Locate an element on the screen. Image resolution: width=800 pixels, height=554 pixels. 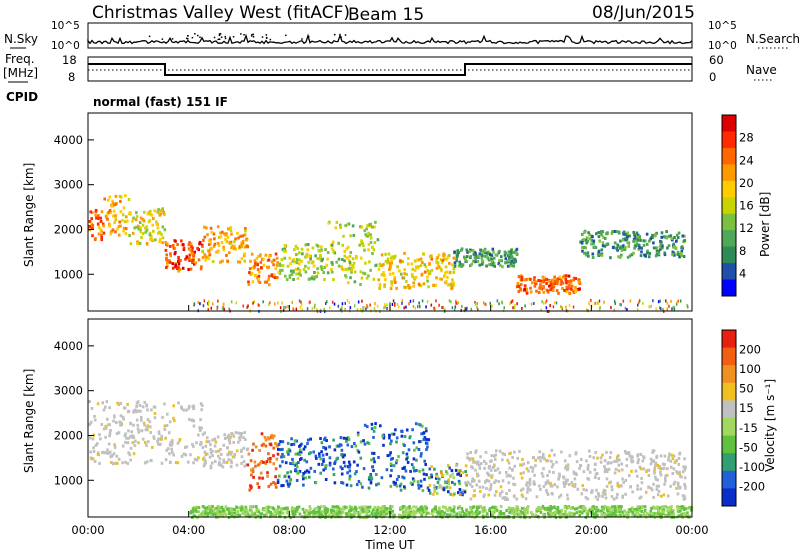
colorbar-swatch is located at coordinates (729, 156).